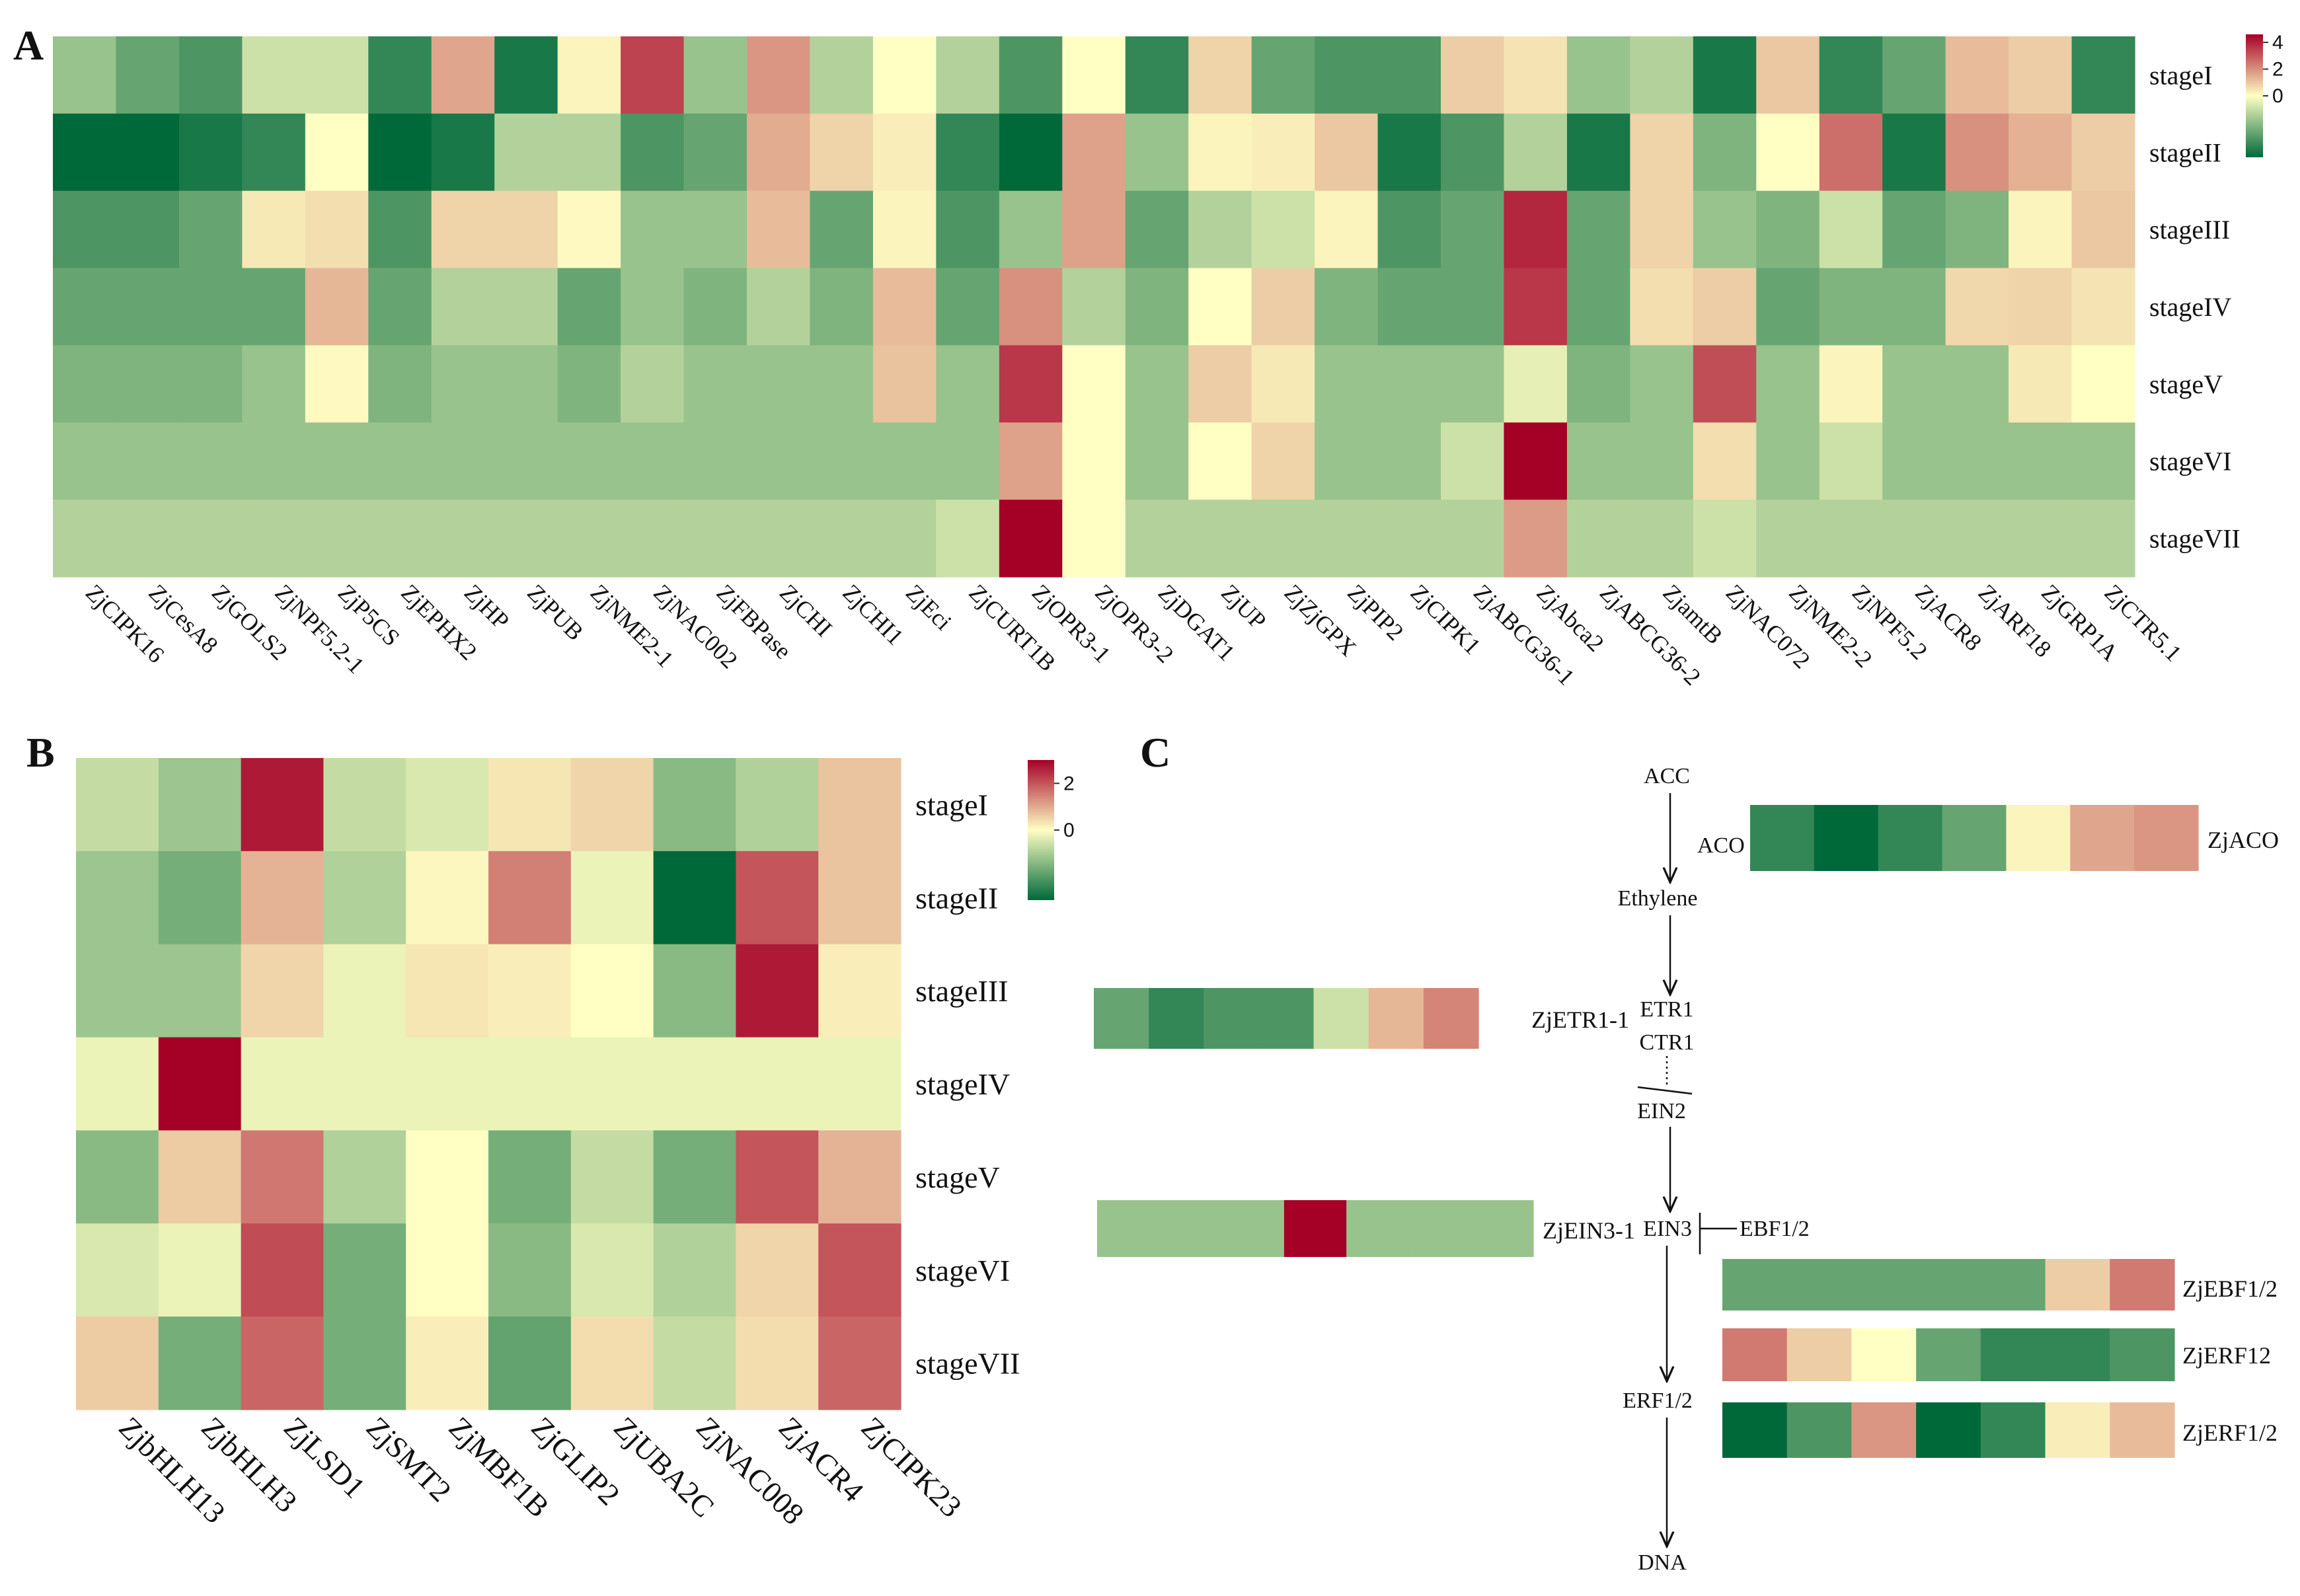 The width and height of the screenshot is (2300, 1596). What do you see at coordinates (447, 805) in the screenshot?
I see `cell-ZjMBF1B-stageI` at bounding box center [447, 805].